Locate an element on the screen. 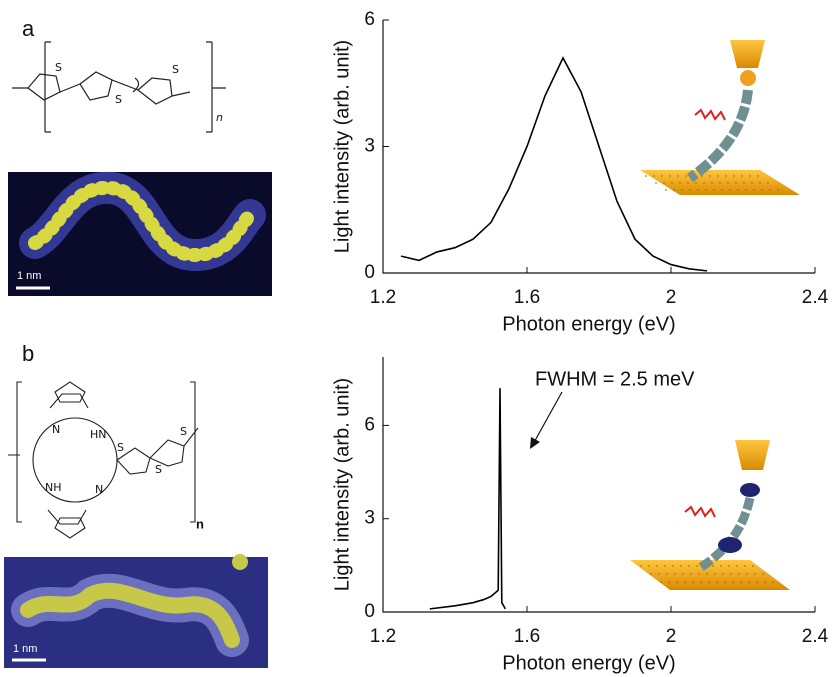 The image size is (835, 677). annotation: FWHM = 2.5 meV is located at coordinates (615, 379).